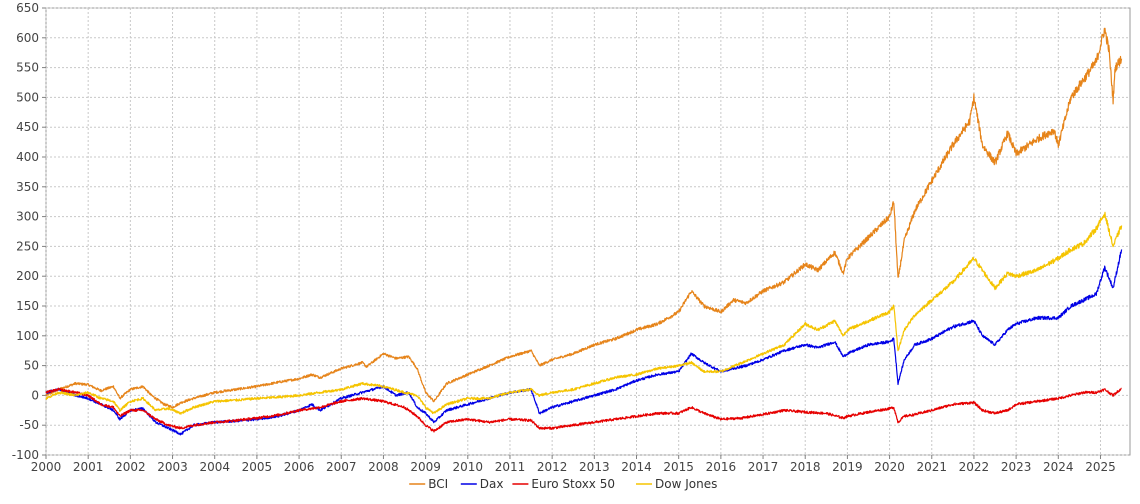 The height and width of the screenshot is (504, 1140). What do you see at coordinates (31, 366) in the screenshot?
I see `y-tick-label: 50` at bounding box center [31, 366].